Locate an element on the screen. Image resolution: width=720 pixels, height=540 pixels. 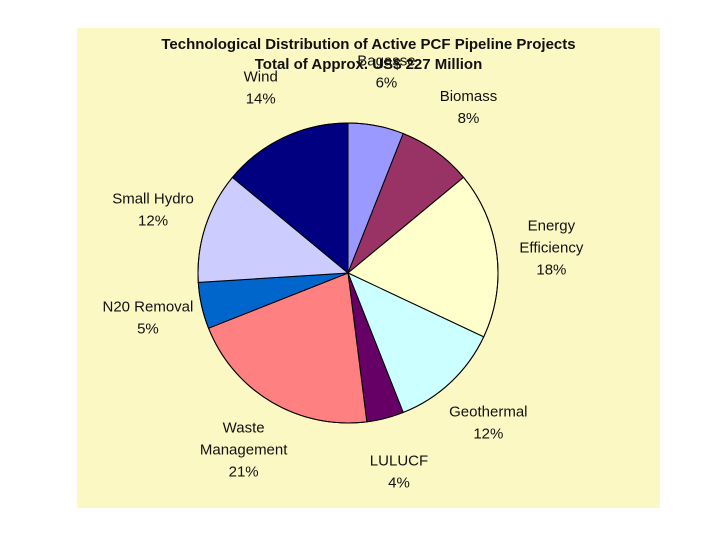
chart-subtitle: Total of Approx. US$ 227 Million is located at coordinates (368, 64).